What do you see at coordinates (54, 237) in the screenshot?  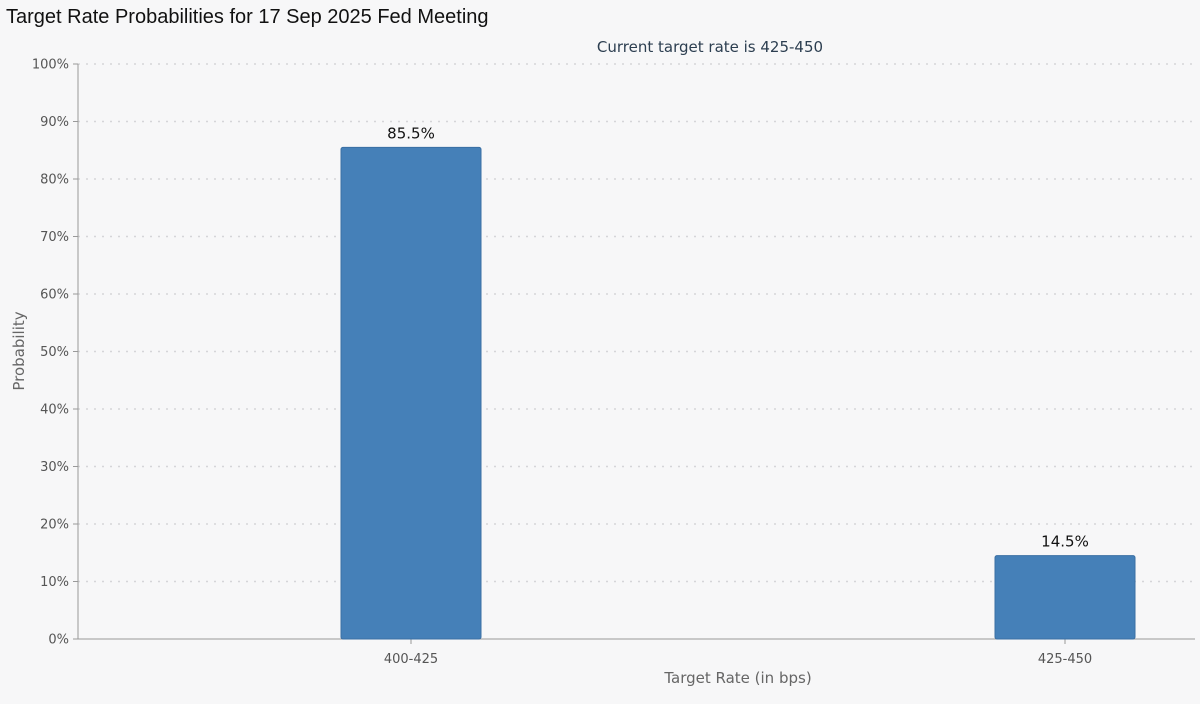 I see `y-tick-label: 70%` at bounding box center [54, 237].